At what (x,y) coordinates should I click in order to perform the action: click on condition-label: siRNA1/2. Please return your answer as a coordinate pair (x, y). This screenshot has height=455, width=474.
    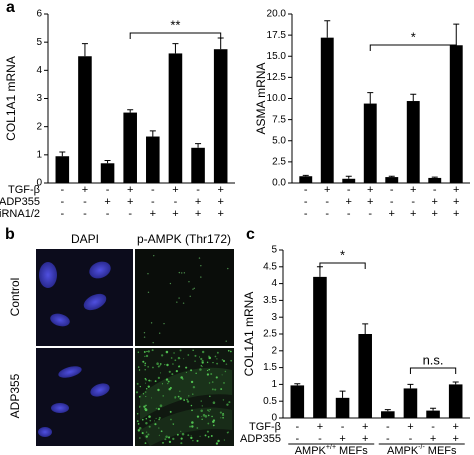
    Looking at the image, I should click on (20, 214).